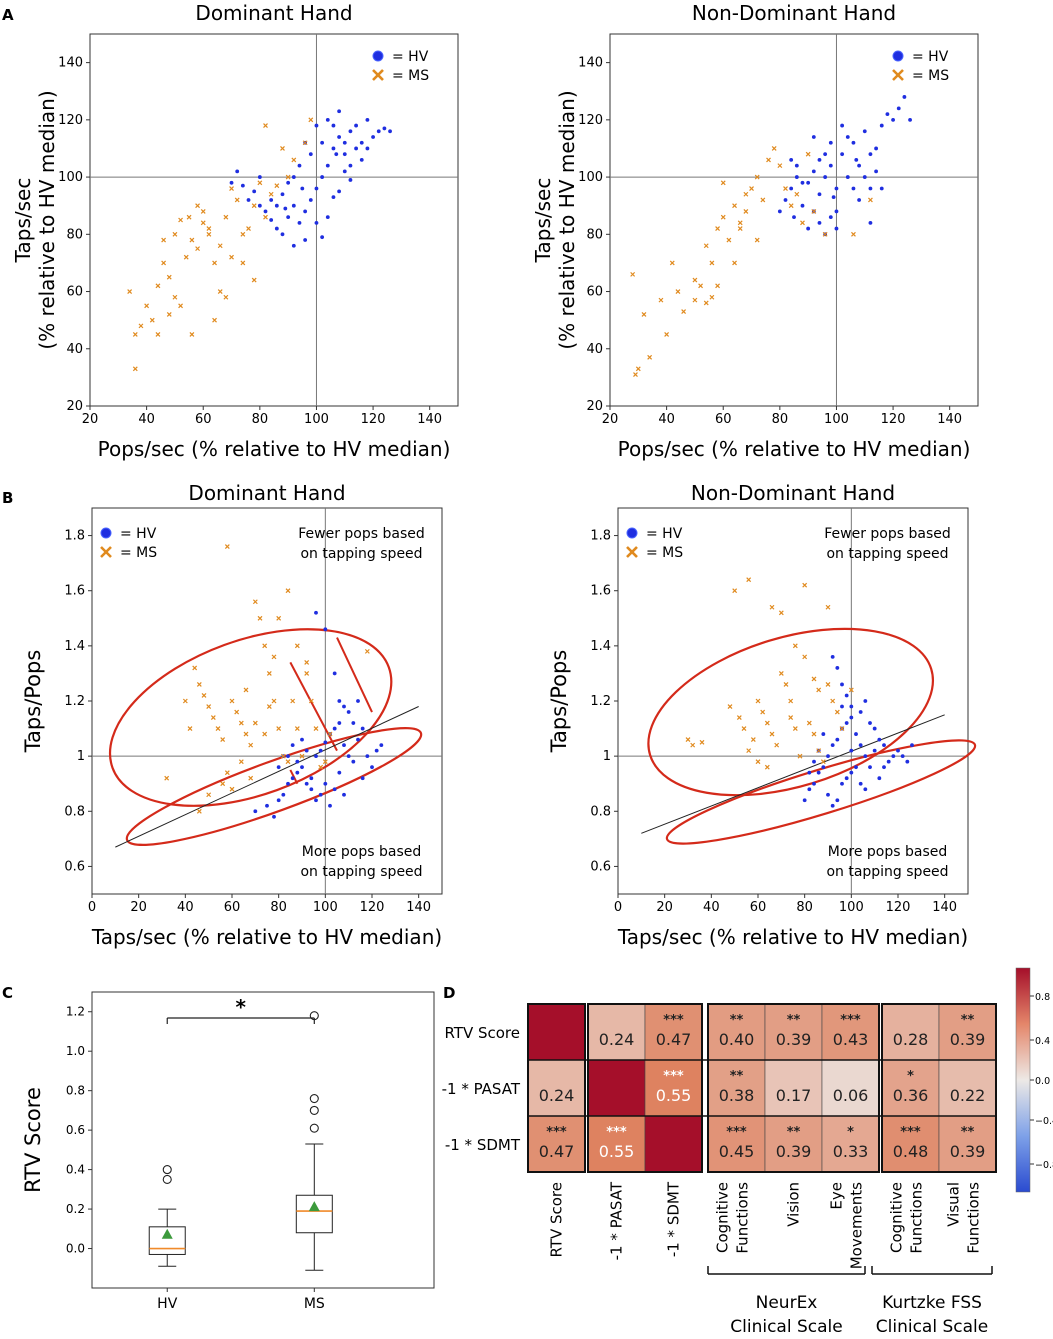 Image resolution: width=1053 pixels, height=1339 pixels. Describe the element at coordinates (314, 1128) in the screenshot. I see `box-outlier` at that location.